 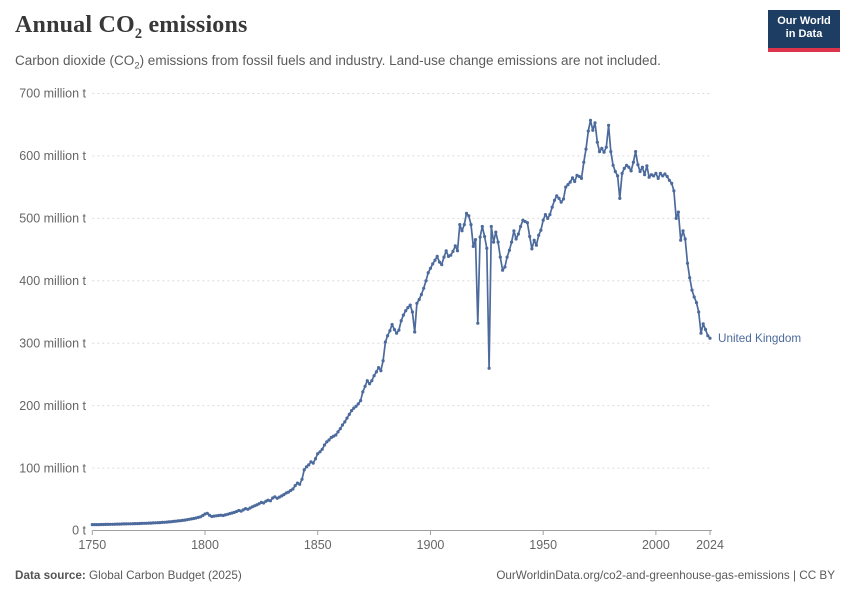 What do you see at coordinates (759, 338) in the screenshot?
I see `series-end-label: United Kingdom` at bounding box center [759, 338].